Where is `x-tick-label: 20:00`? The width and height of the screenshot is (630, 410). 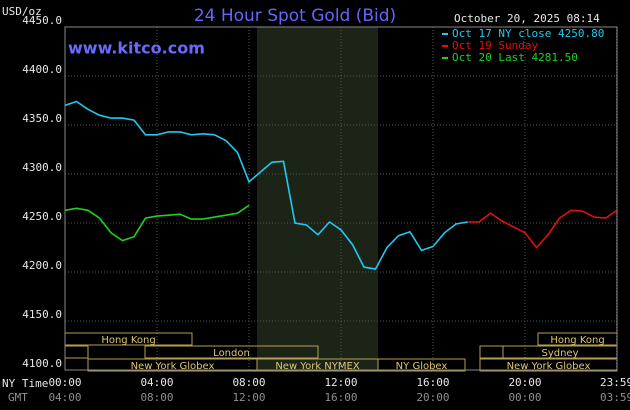 x-tick-label: 20:00 is located at coordinates (524, 382).